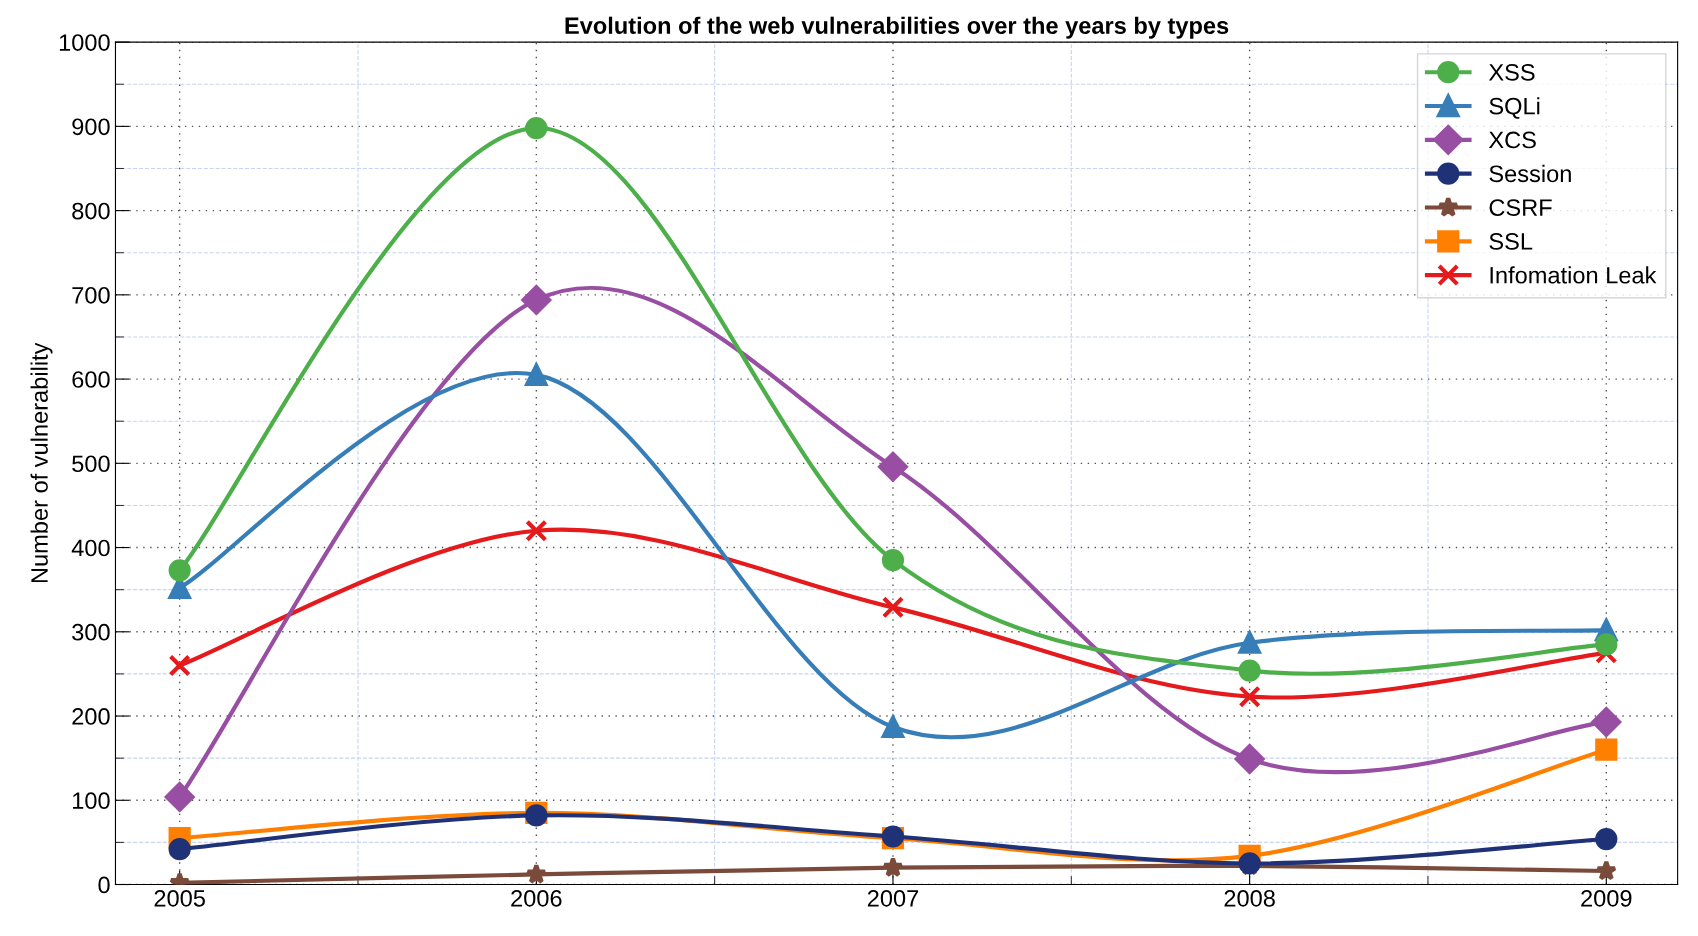  I want to click on chart-title: Evolution of the web vulnerabilities over the years by types, so click(897, 27).